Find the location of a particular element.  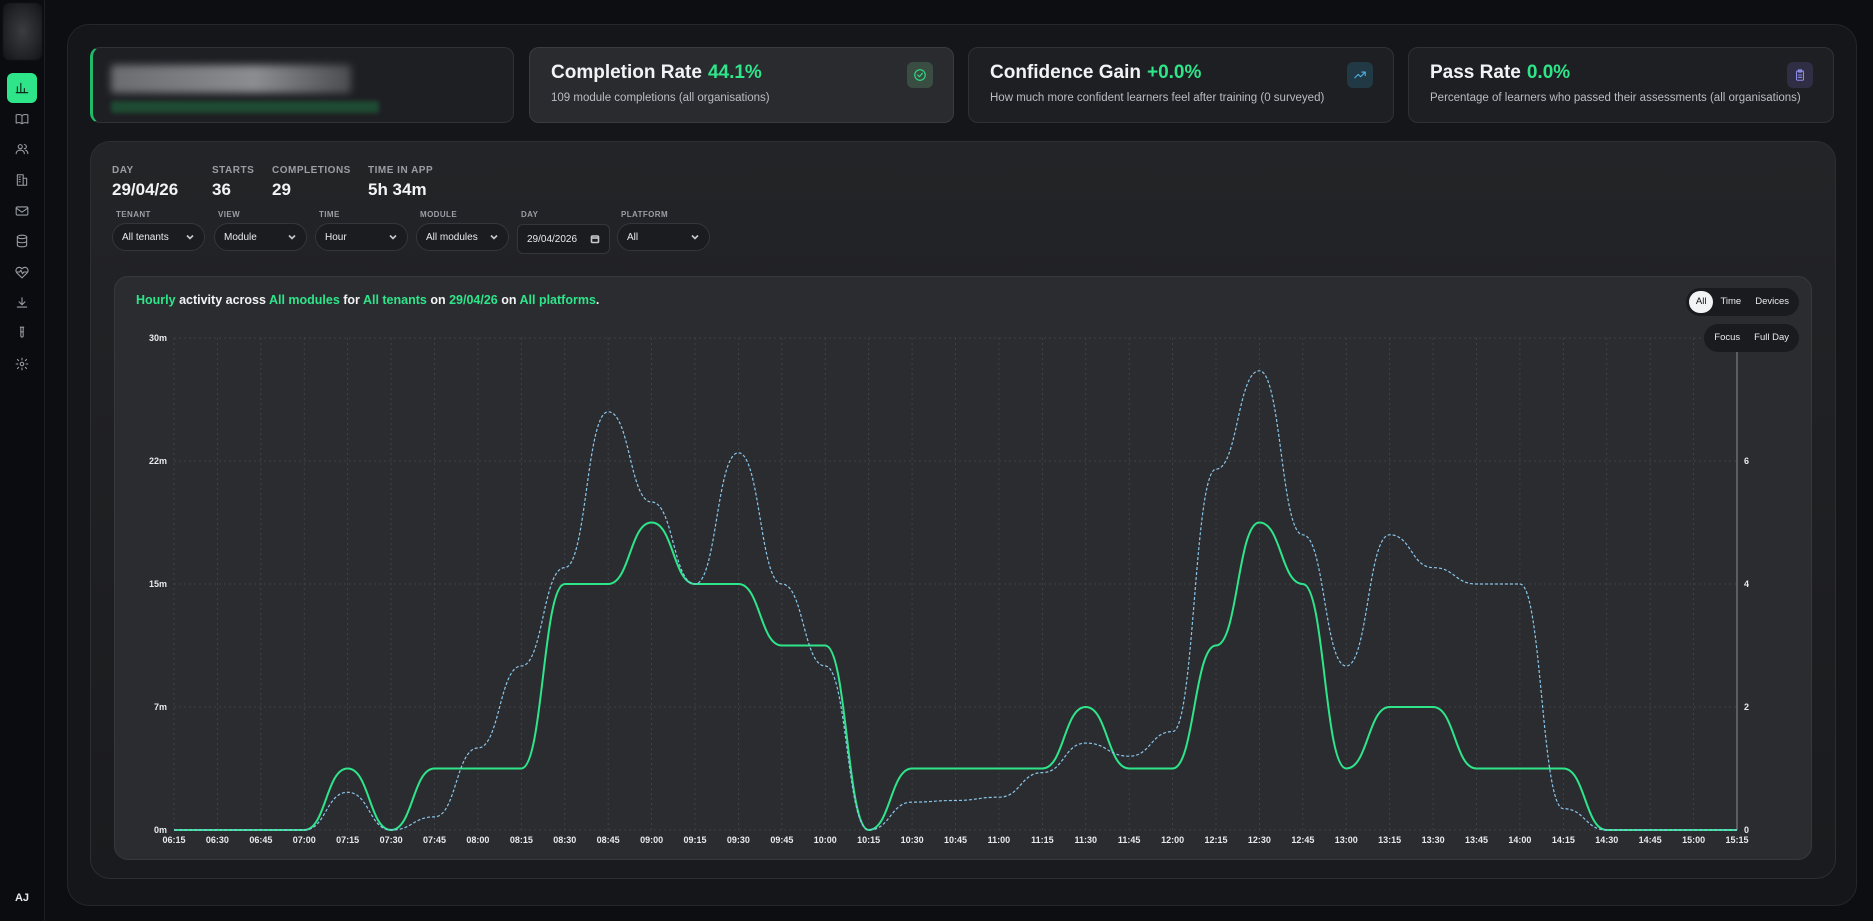

toggle-full-day: Full Day is located at coordinates (1771, 337).